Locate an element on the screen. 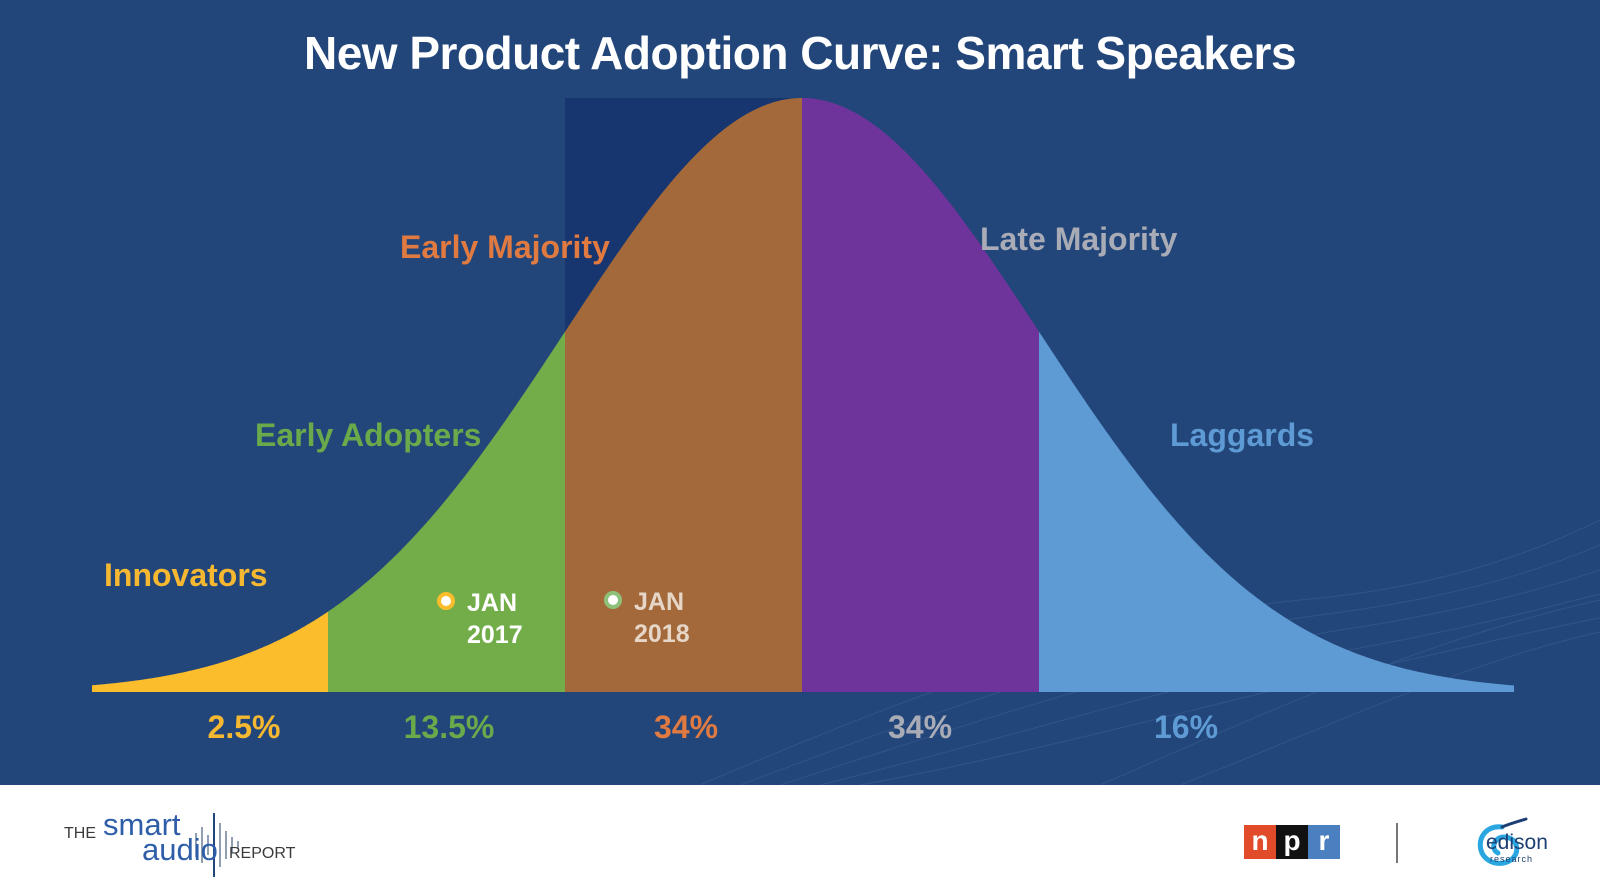 This screenshot has width=1600, height=896. npr-letter-r: r is located at coordinates (1324, 842).